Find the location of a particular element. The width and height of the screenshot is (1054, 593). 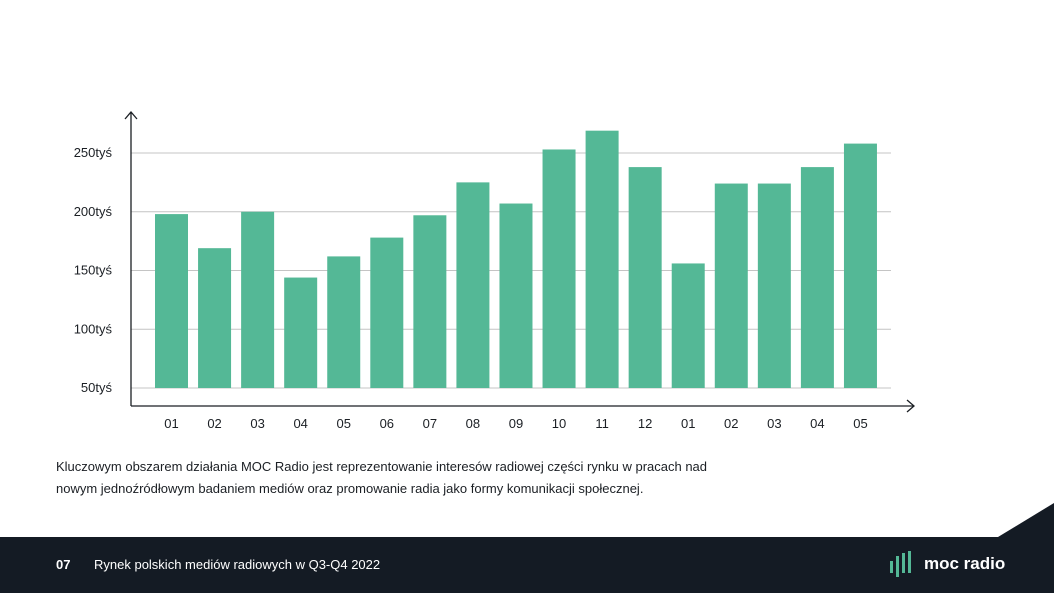

y-axis-arrow-icon is located at coordinates (131, 115).